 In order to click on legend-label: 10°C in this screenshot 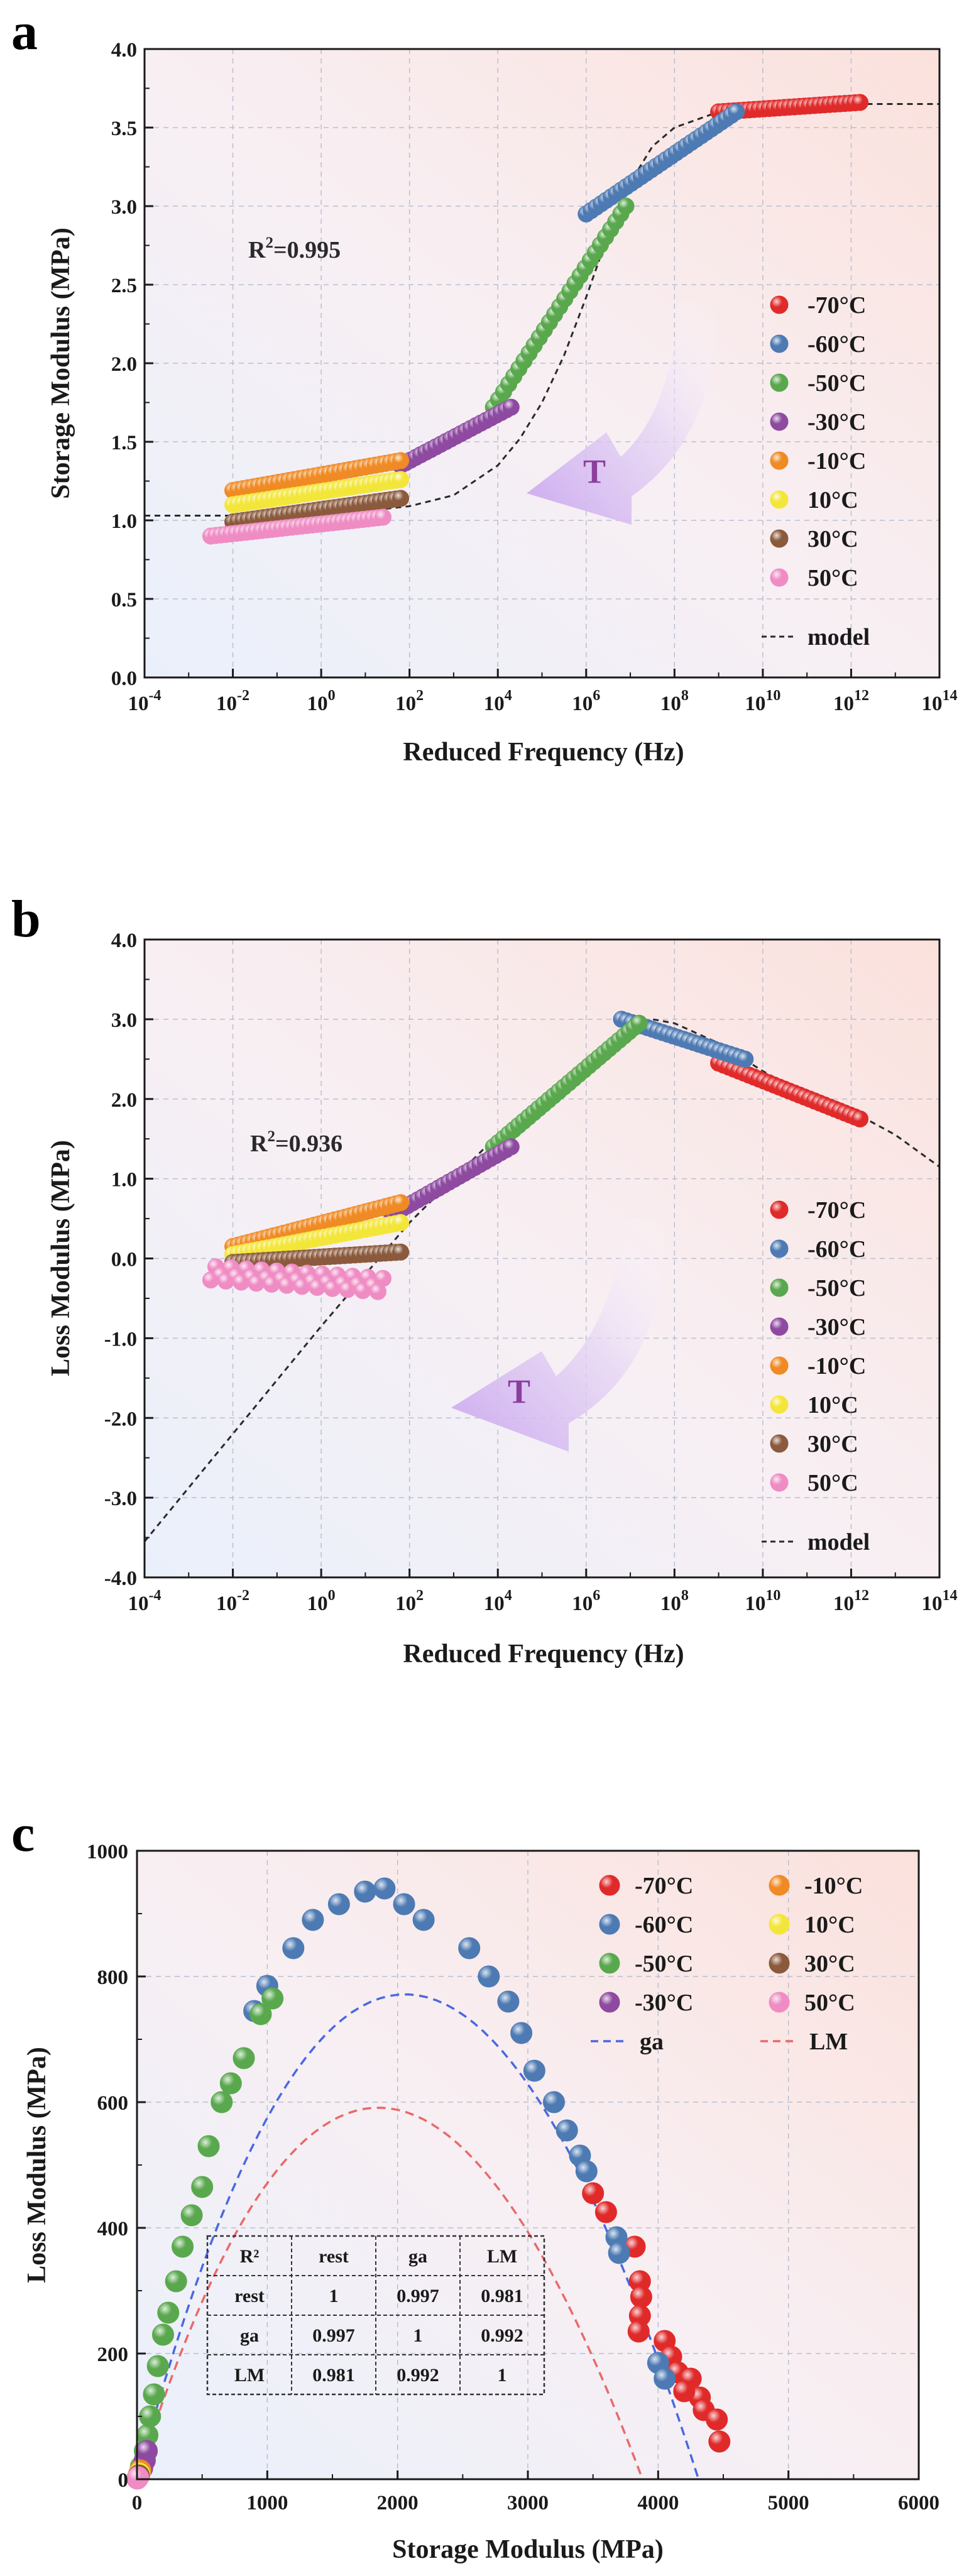, I will do `click(833, 500)`.